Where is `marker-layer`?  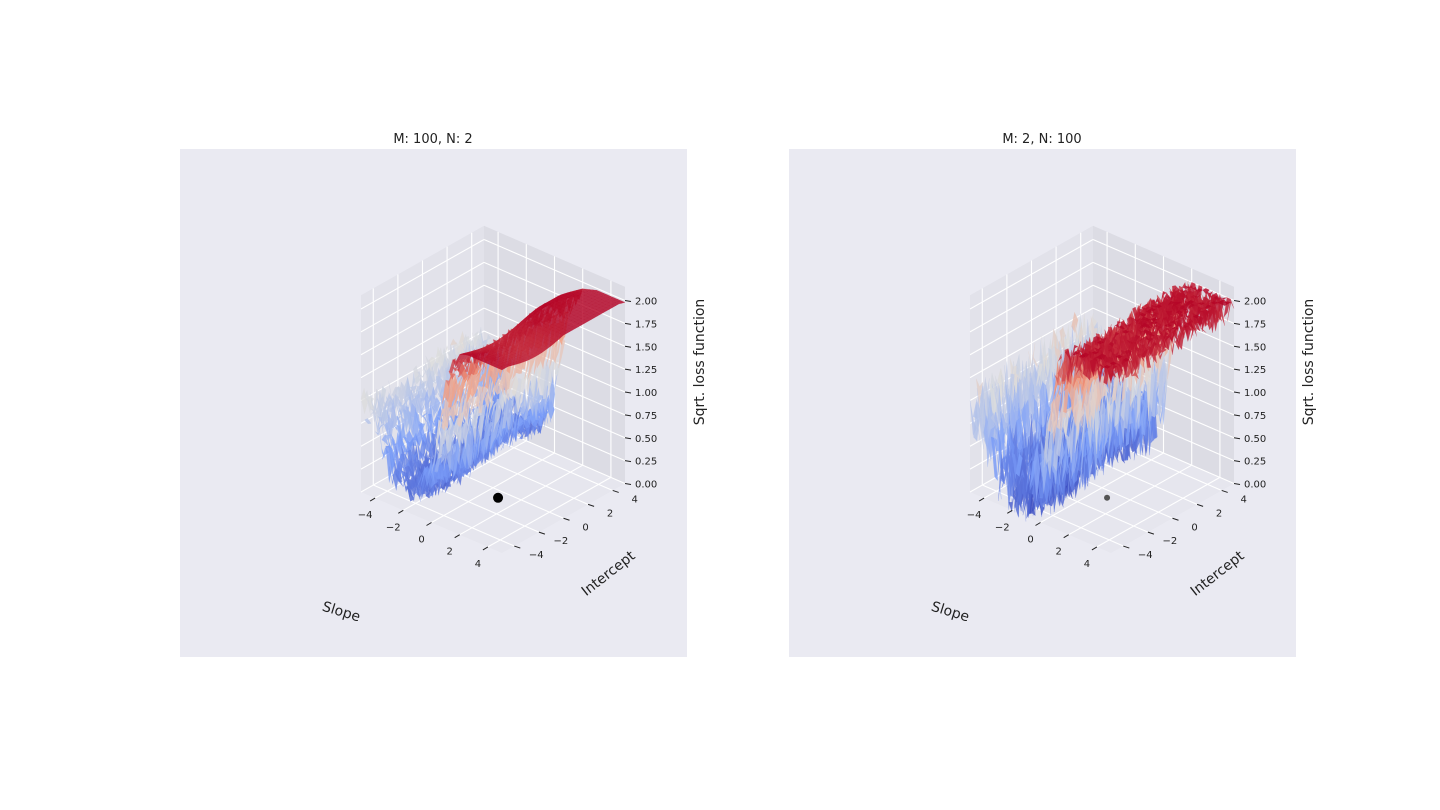 marker-layer is located at coordinates (498, 497).